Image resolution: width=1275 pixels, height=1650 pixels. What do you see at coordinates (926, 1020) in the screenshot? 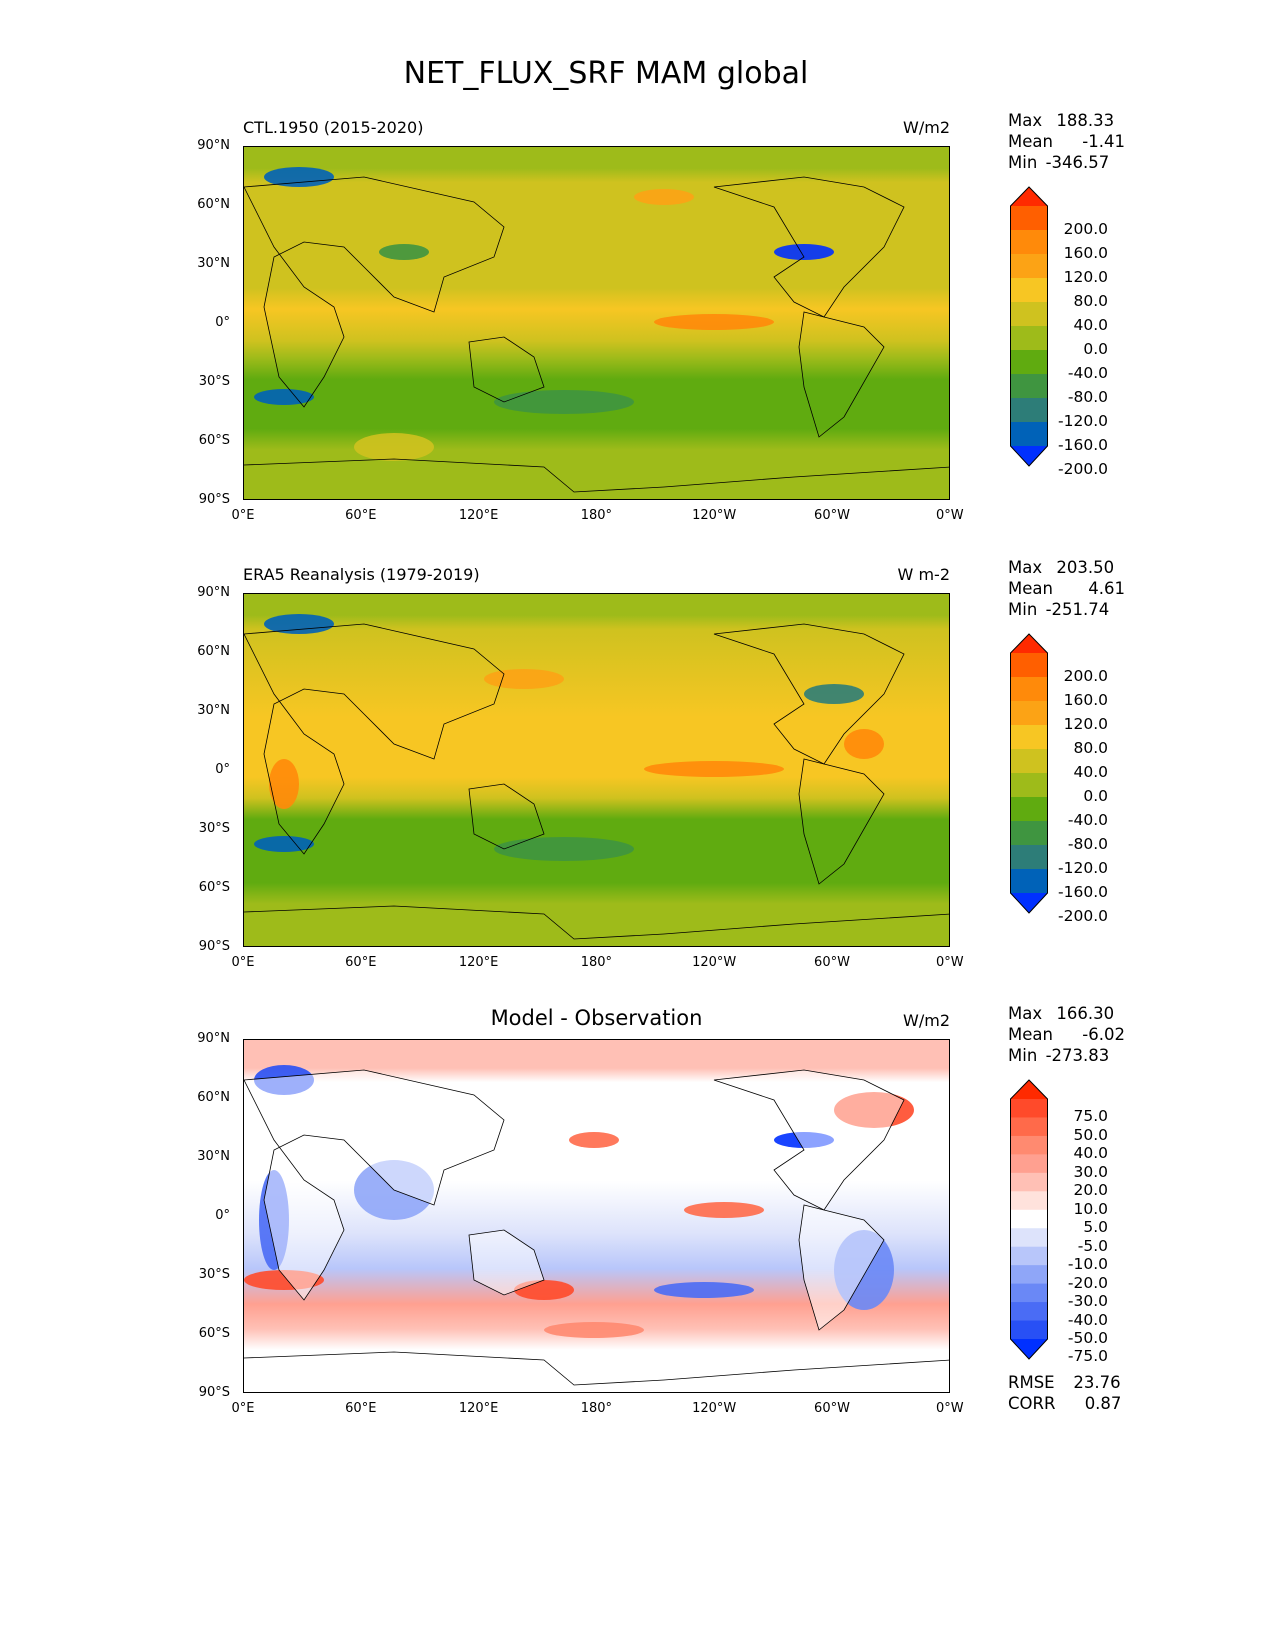
I see `units-label: W/m2` at bounding box center [926, 1020].